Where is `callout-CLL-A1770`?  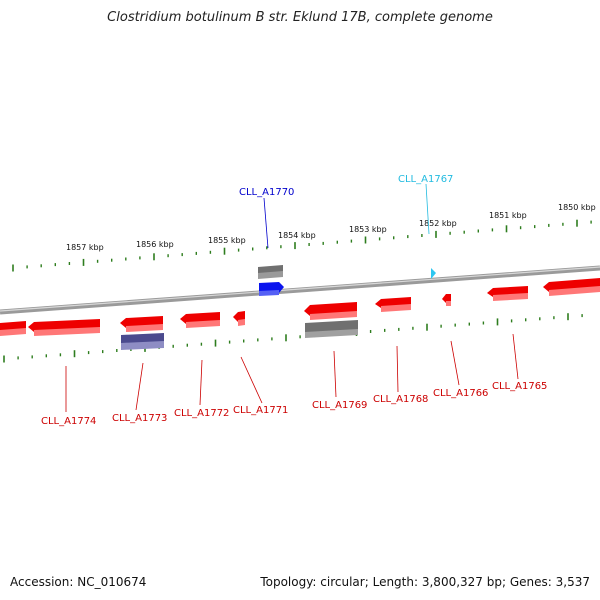 callout-CLL-A1770 is located at coordinates (266, 223).